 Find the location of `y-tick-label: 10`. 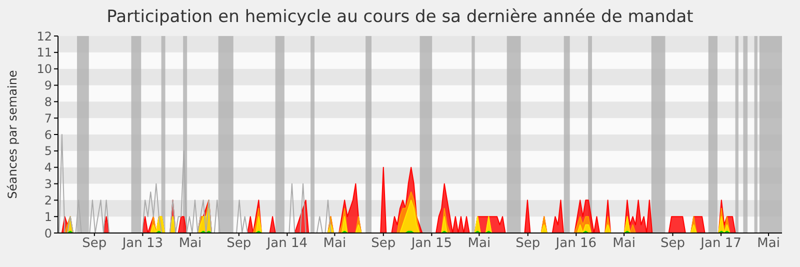

y-tick-label: 10 is located at coordinates (44, 69).